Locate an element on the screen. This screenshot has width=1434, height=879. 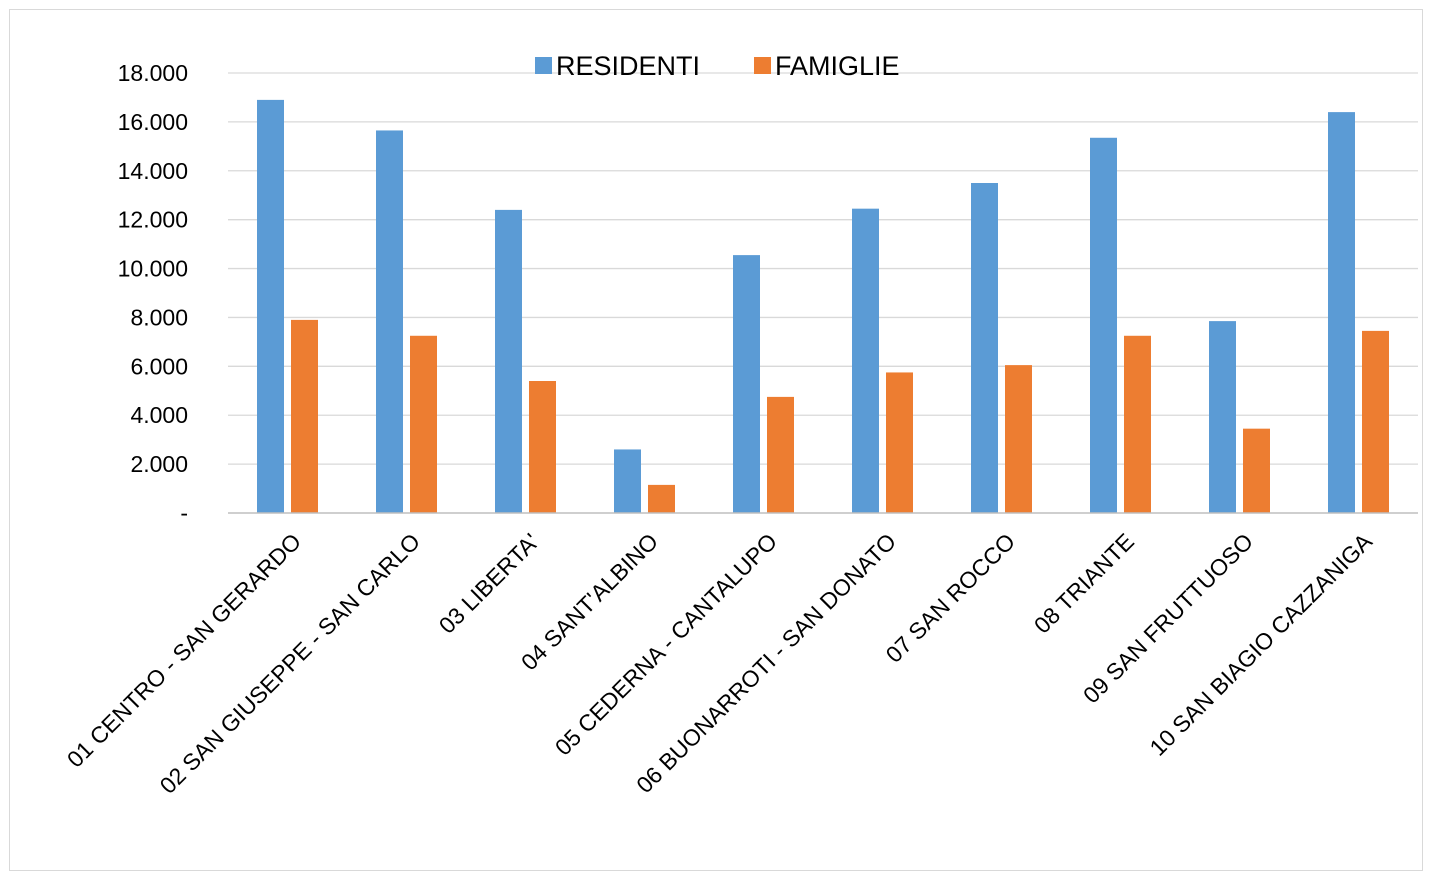
y-tick-label: 14.000 is located at coordinates (153, 171).